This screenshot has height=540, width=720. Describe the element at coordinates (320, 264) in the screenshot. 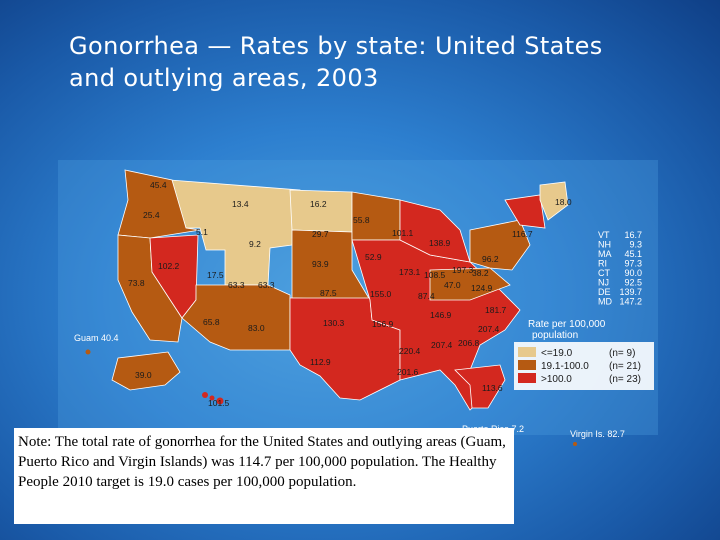

I see `state-rate-label-ne: 93.9` at that location.